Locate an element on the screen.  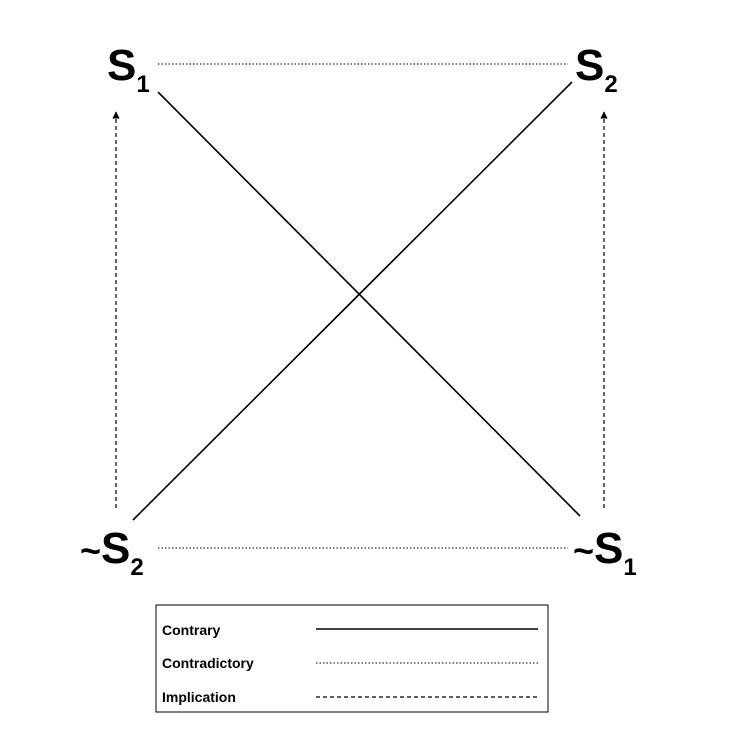
node-top-left: S1 is located at coordinates (128, 69).